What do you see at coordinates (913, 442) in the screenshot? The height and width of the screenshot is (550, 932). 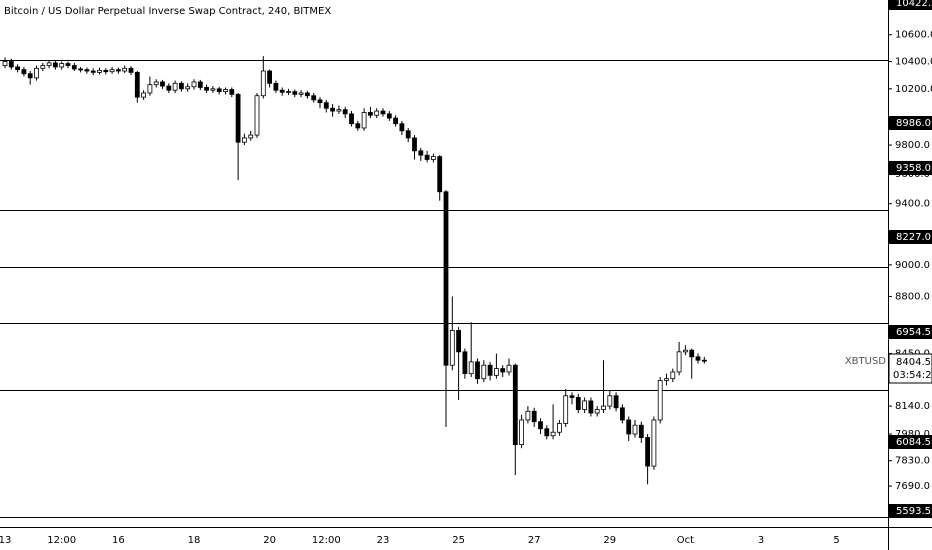 I see `marker-label: 6084.5` at bounding box center [913, 442].